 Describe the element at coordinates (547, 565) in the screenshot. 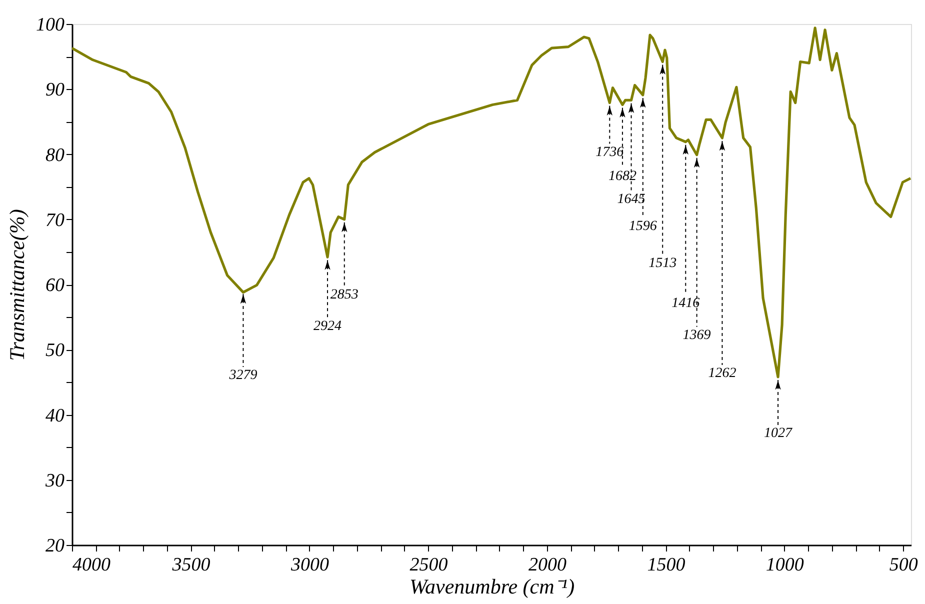

I see `x-tick-label: 2000` at that location.